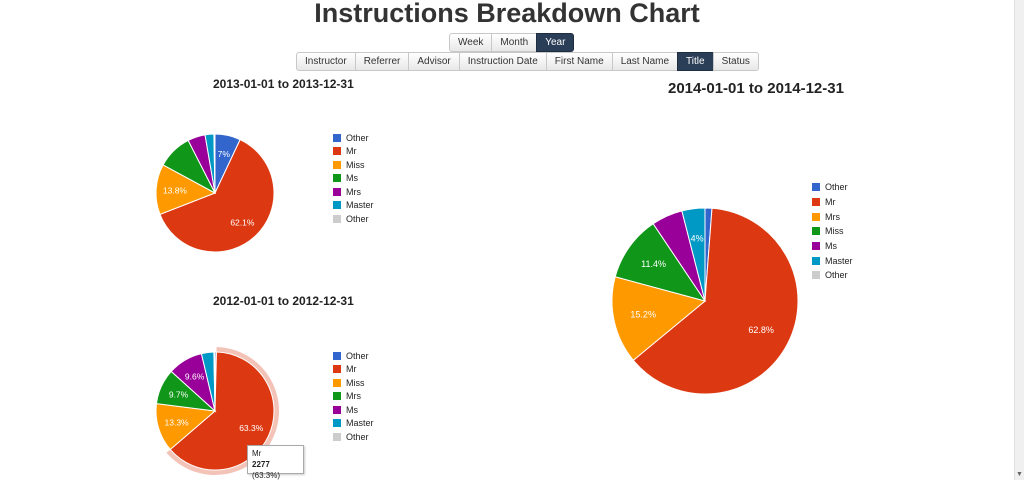  What do you see at coordinates (1019, 240) in the screenshot?
I see `vertical-scrollbar` at bounding box center [1019, 240].